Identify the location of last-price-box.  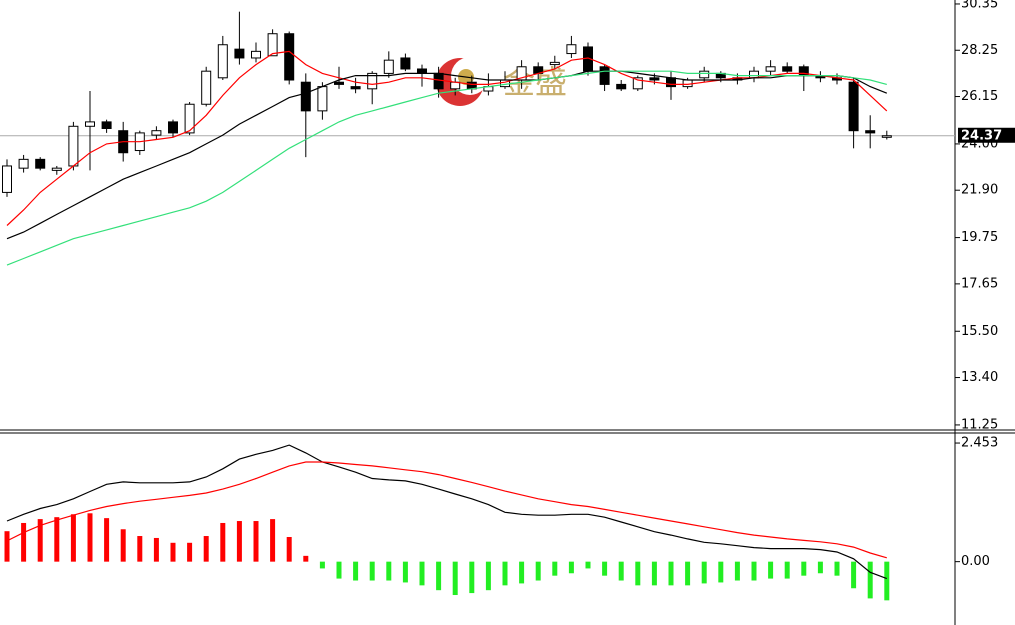
(986, 135).